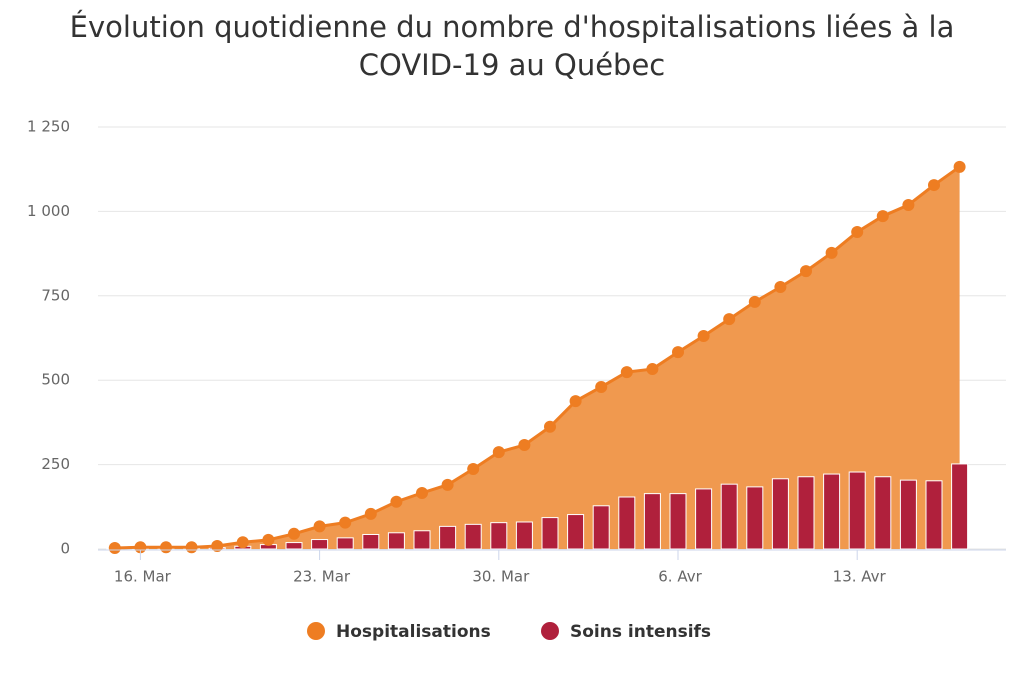 The width and height of the screenshot is (1024, 683). Describe the element at coordinates (48, 127) in the screenshot. I see `y-tick-label: 1 250` at that location.